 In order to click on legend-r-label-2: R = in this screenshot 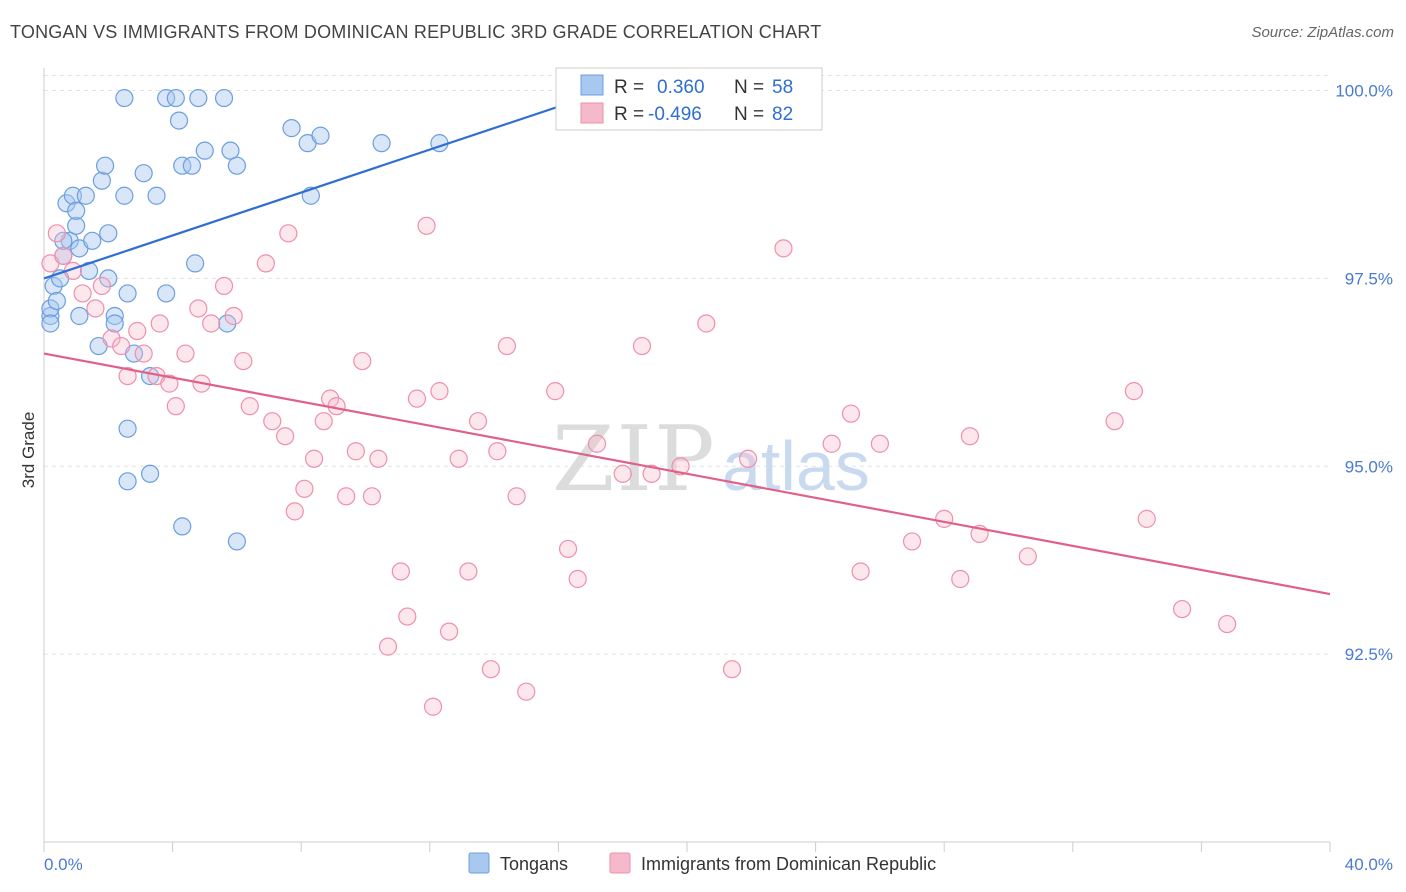, I will do `click(629, 114)`.